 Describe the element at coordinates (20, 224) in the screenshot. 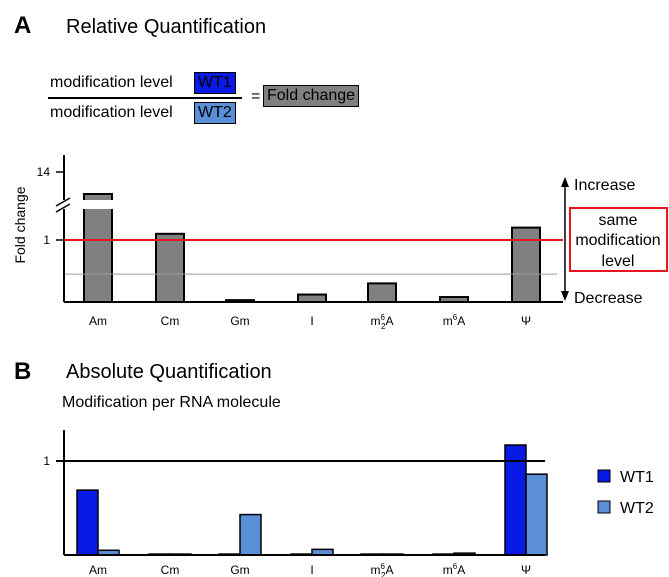

I see `y-axis-label: Fold change` at that location.